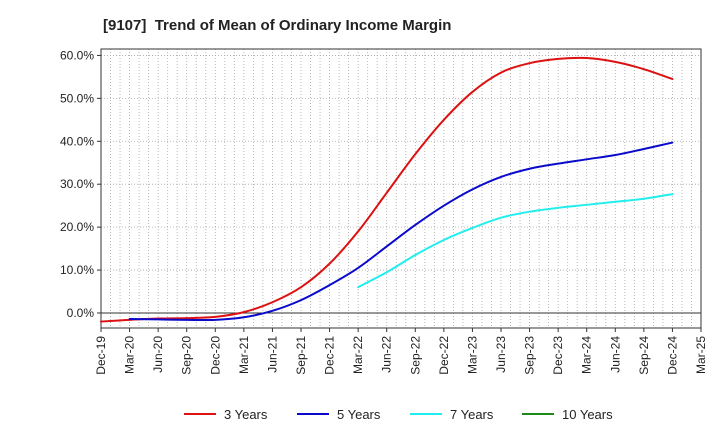 The height and width of the screenshot is (440, 720). I want to click on x-tick-label: Mar-24, so click(587, 355).